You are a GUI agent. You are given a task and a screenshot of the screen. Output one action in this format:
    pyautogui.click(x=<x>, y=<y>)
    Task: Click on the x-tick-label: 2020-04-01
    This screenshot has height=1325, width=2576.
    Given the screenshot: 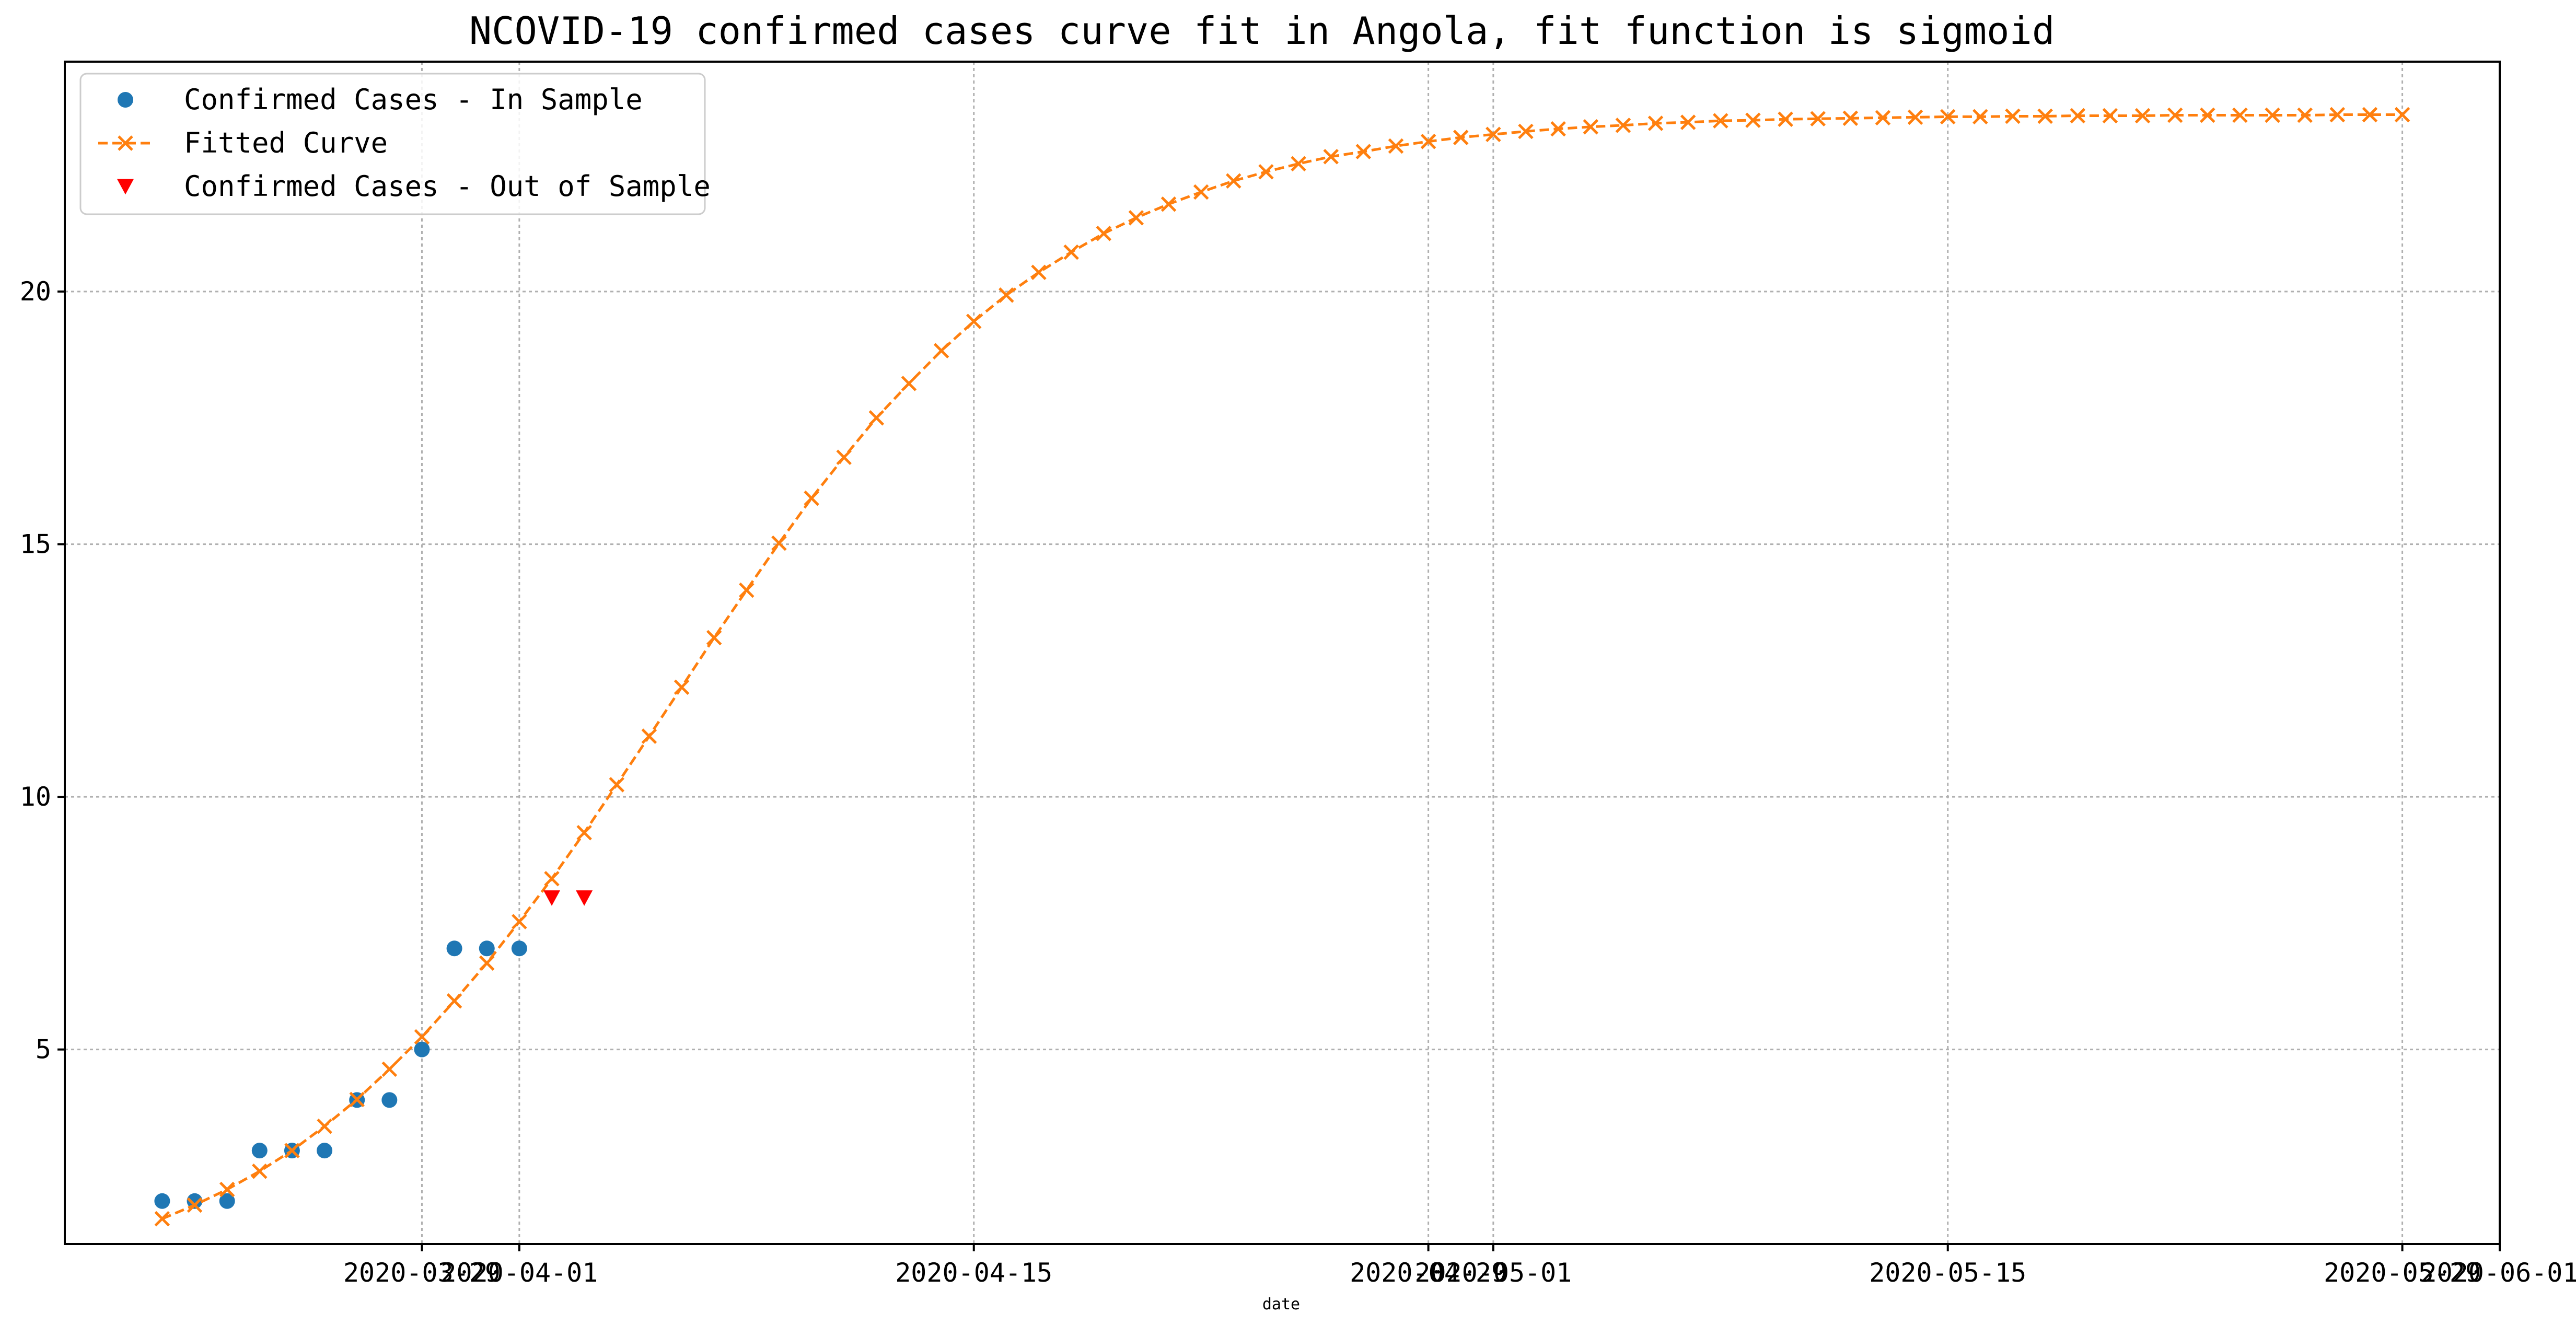 What is the action you would take?
    pyautogui.click(x=519, y=1273)
    